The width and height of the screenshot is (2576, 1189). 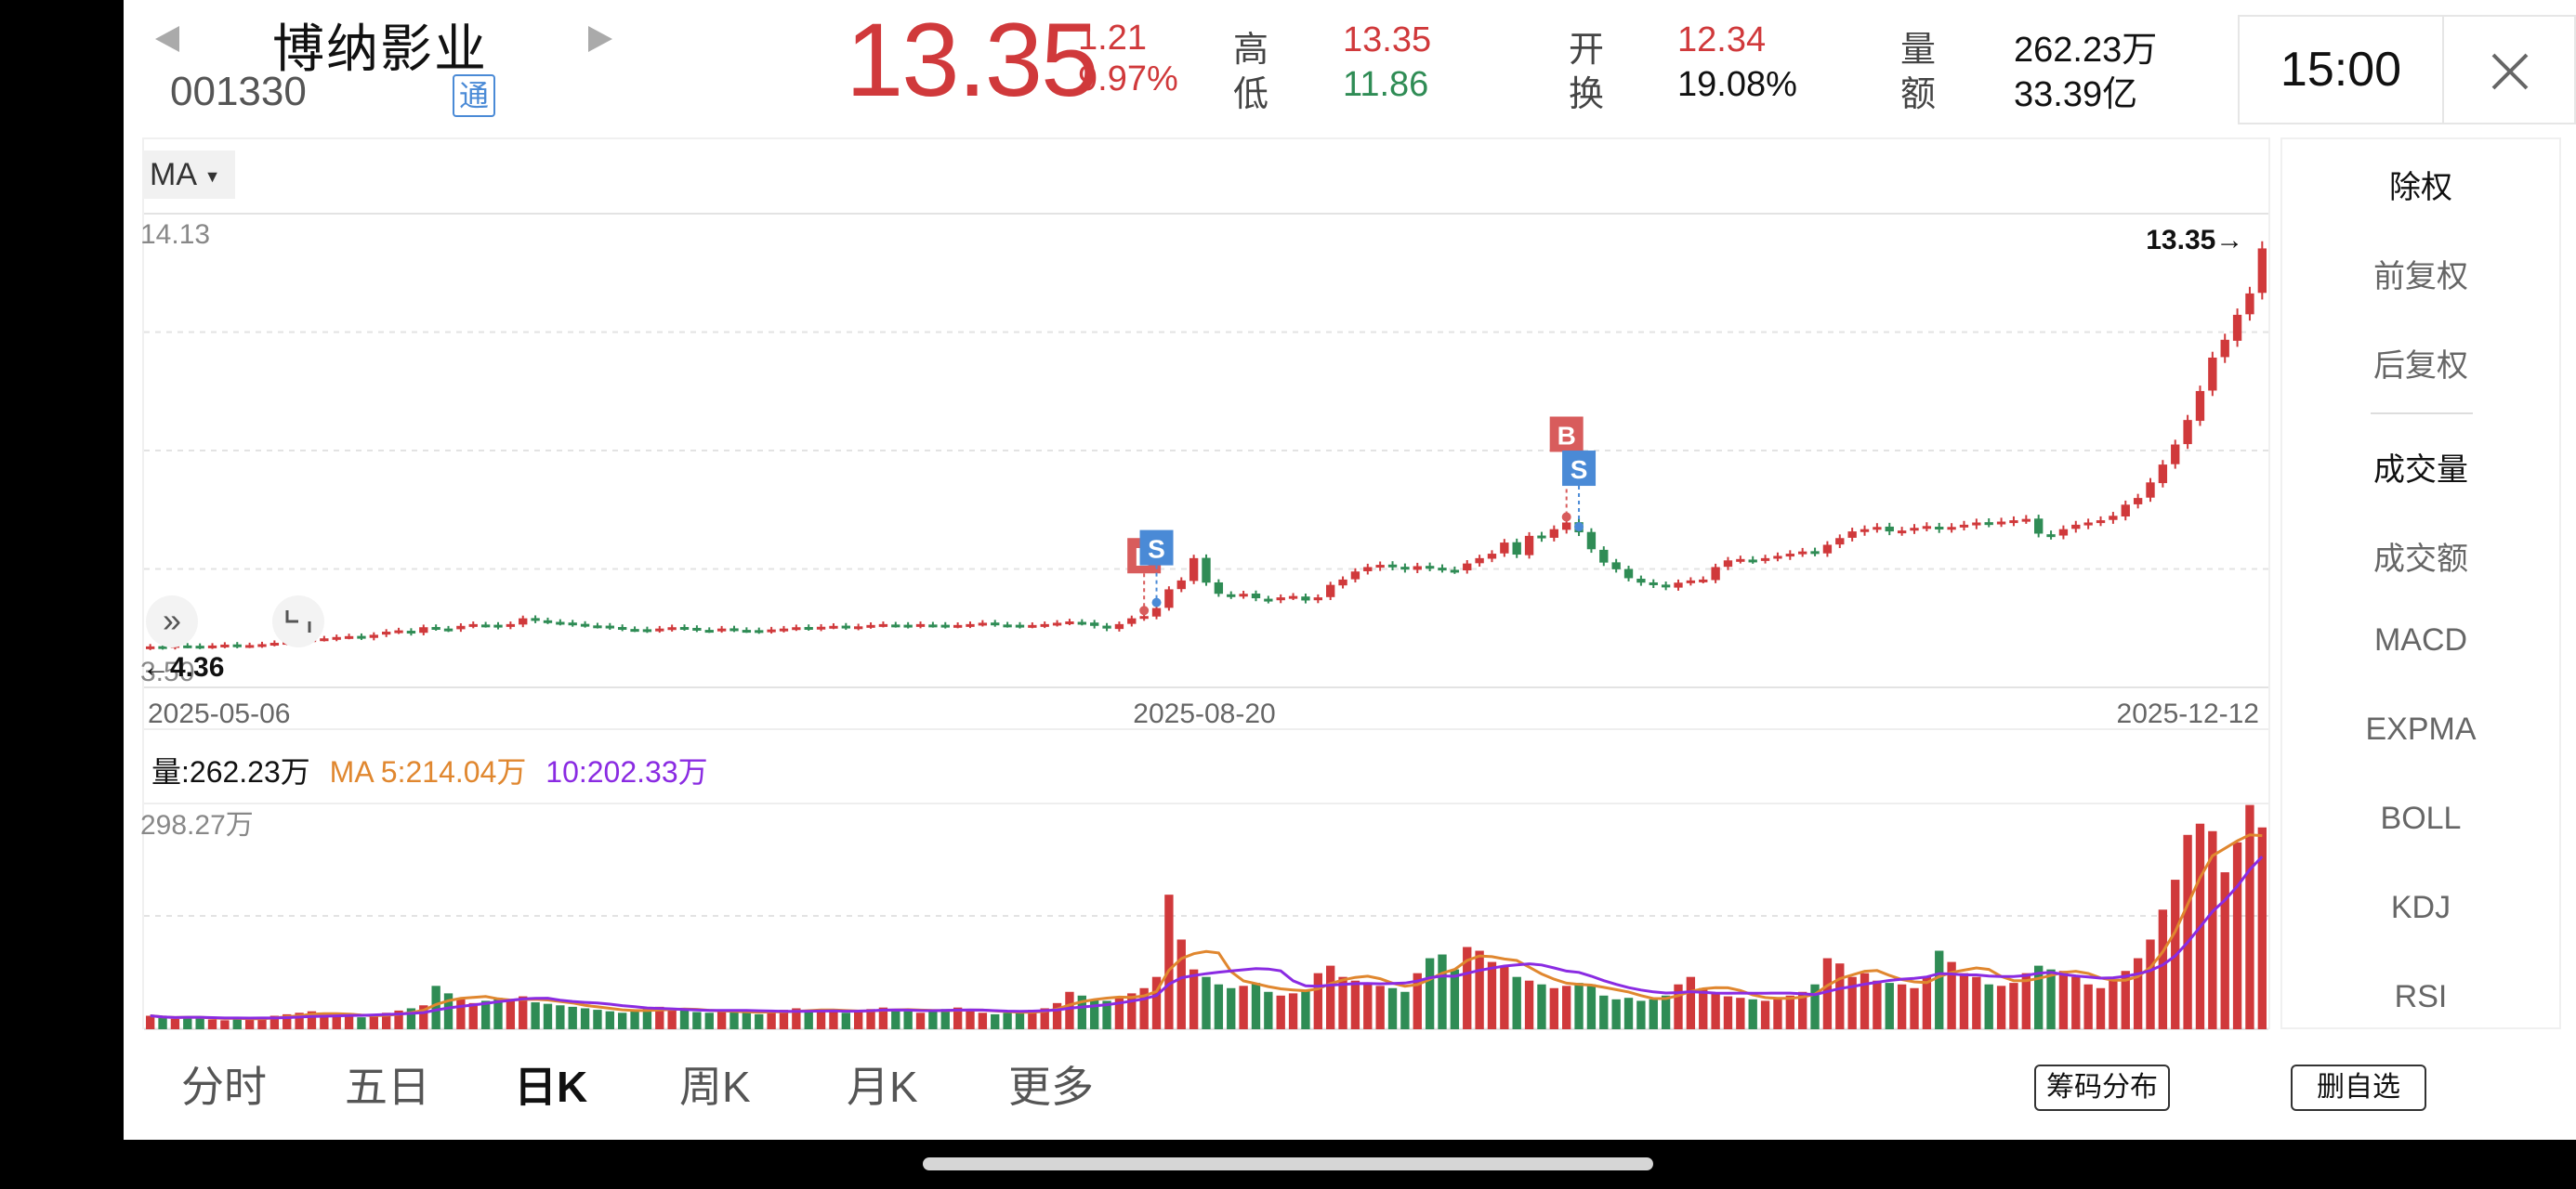 I want to click on tab-more: 更多, so click(x=1051, y=1087).